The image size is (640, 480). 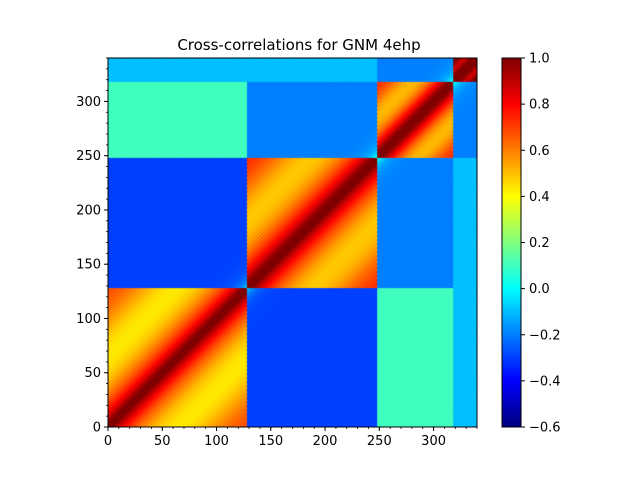 What do you see at coordinates (97, 428) in the screenshot?
I see `y-tick-label: 0` at bounding box center [97, 428].